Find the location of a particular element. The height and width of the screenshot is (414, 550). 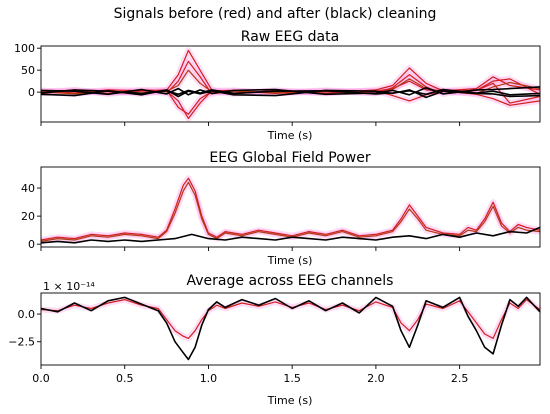

panel-raw-eeg-xticks is located at coordinates (250, 124).